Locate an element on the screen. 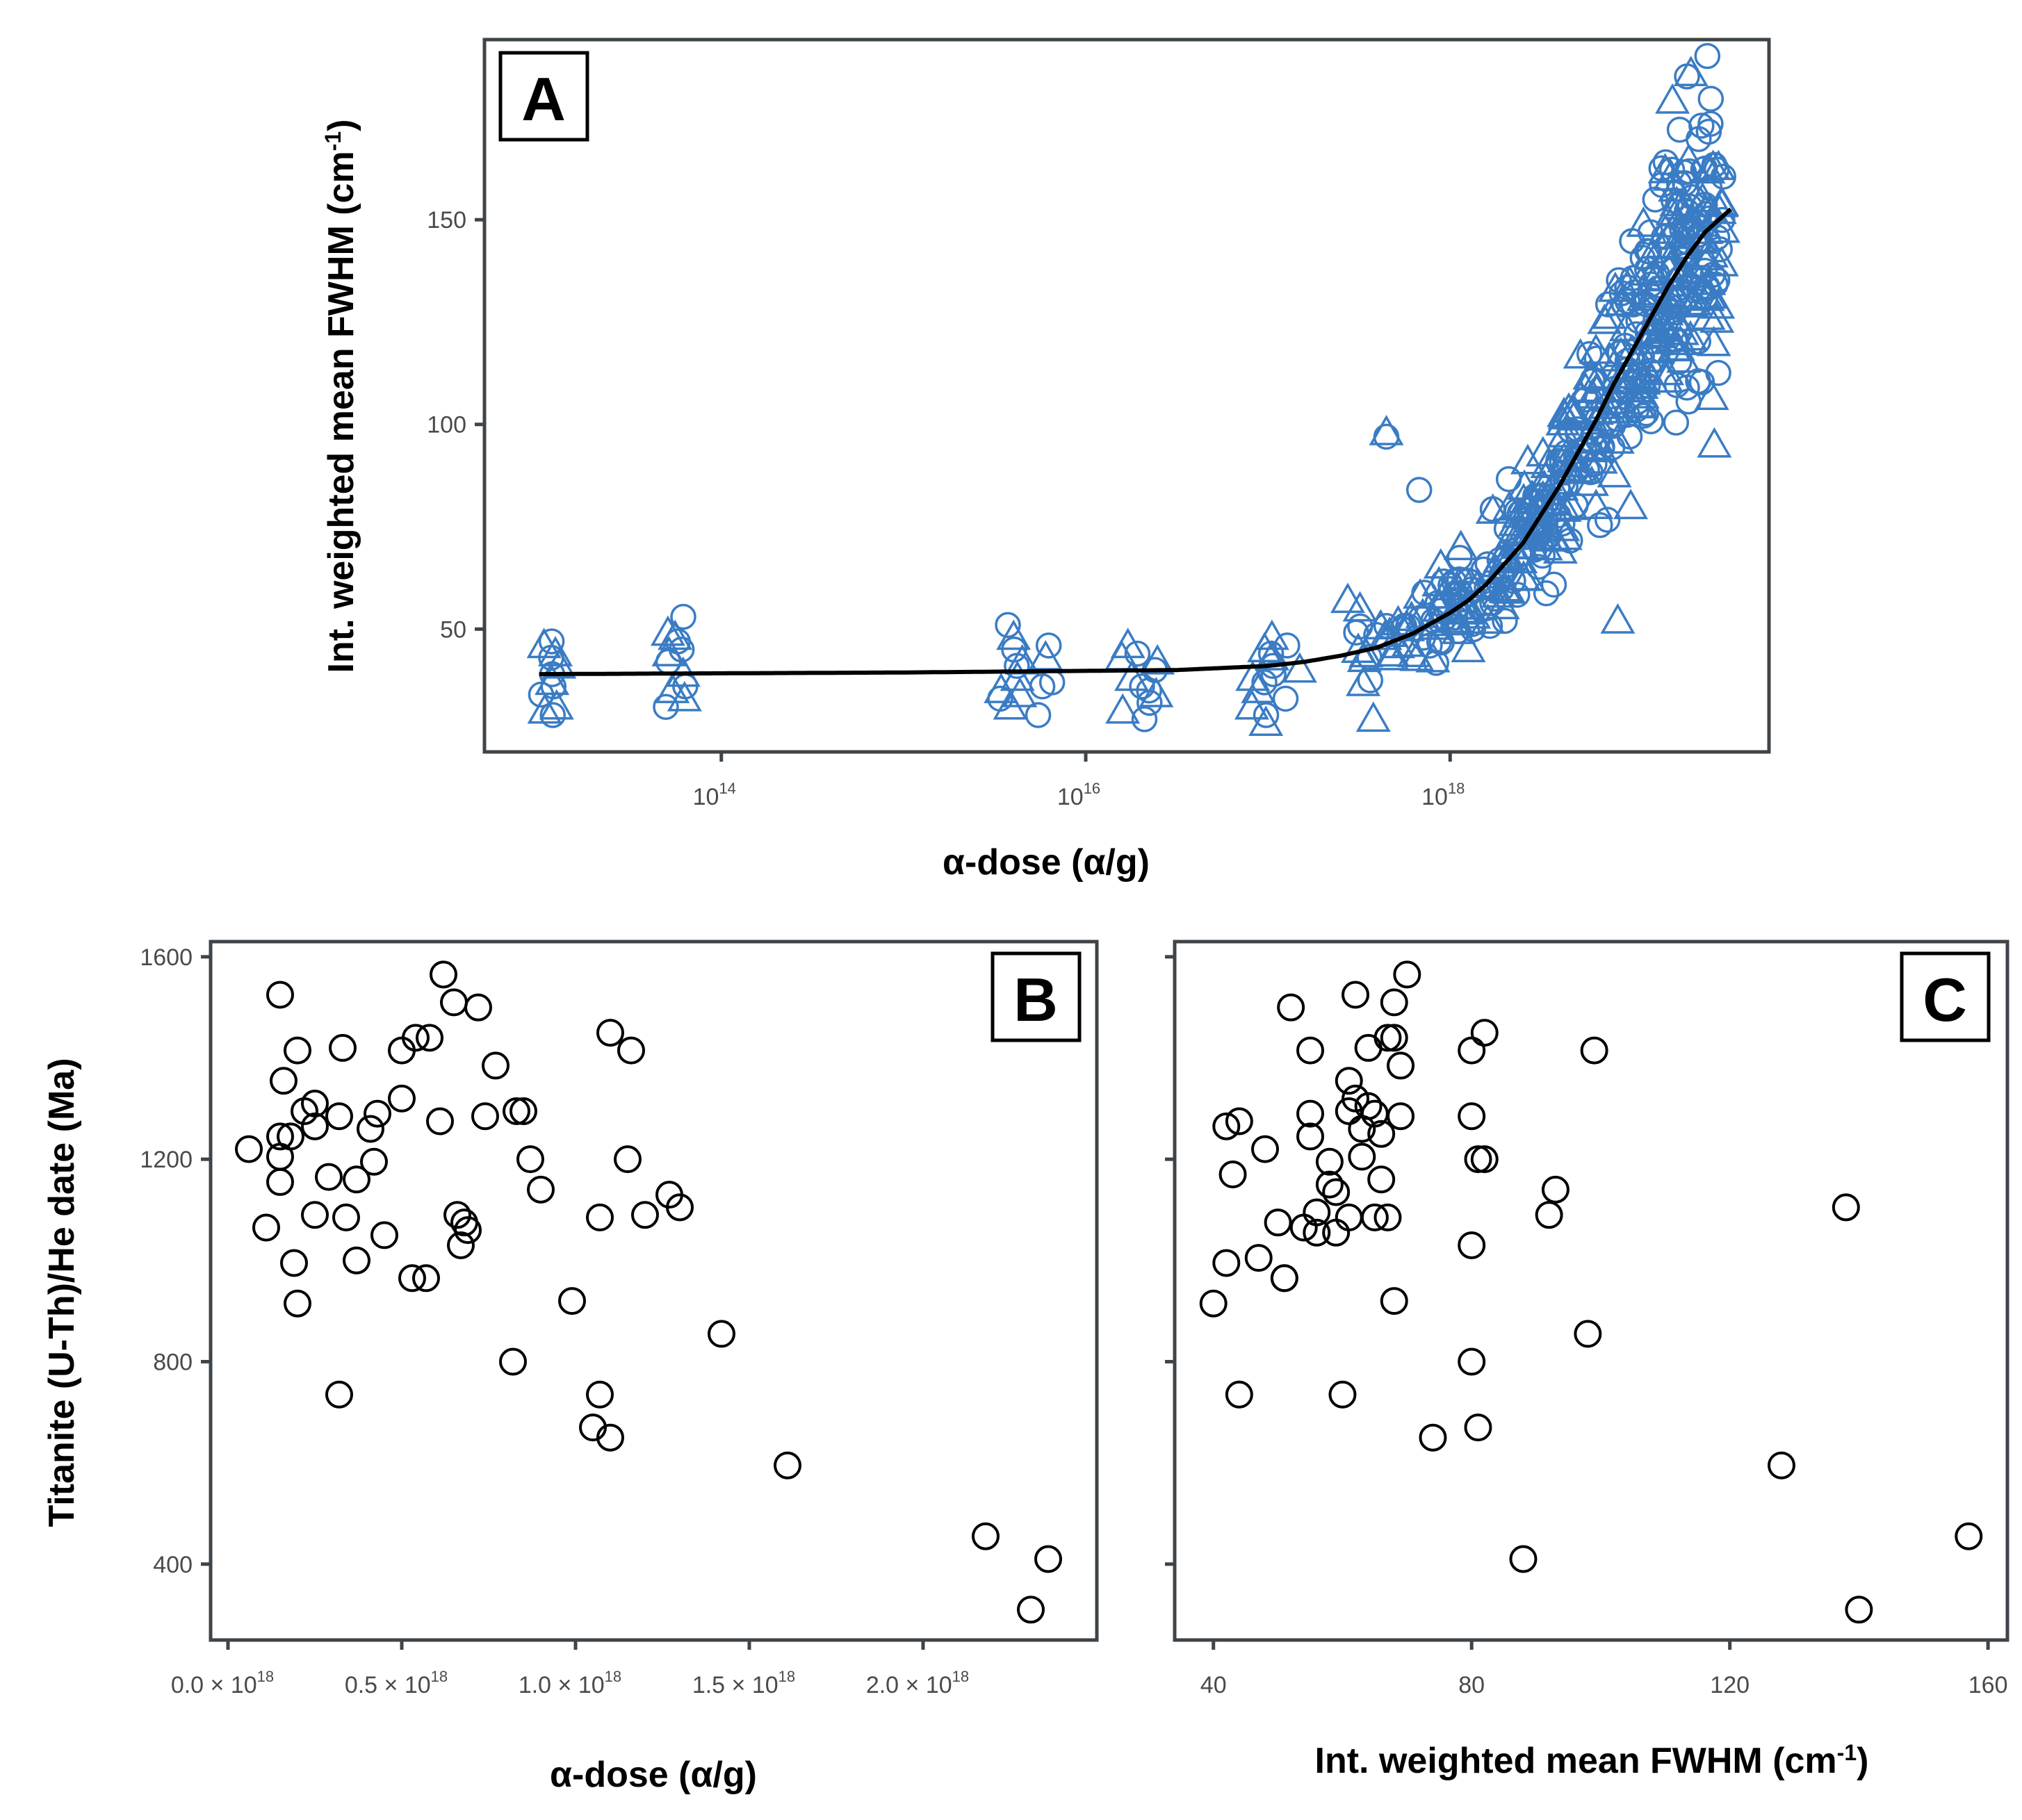  x-tick-label: 0.0 × 10¹⁸ is located at coordinates (222, 1683).